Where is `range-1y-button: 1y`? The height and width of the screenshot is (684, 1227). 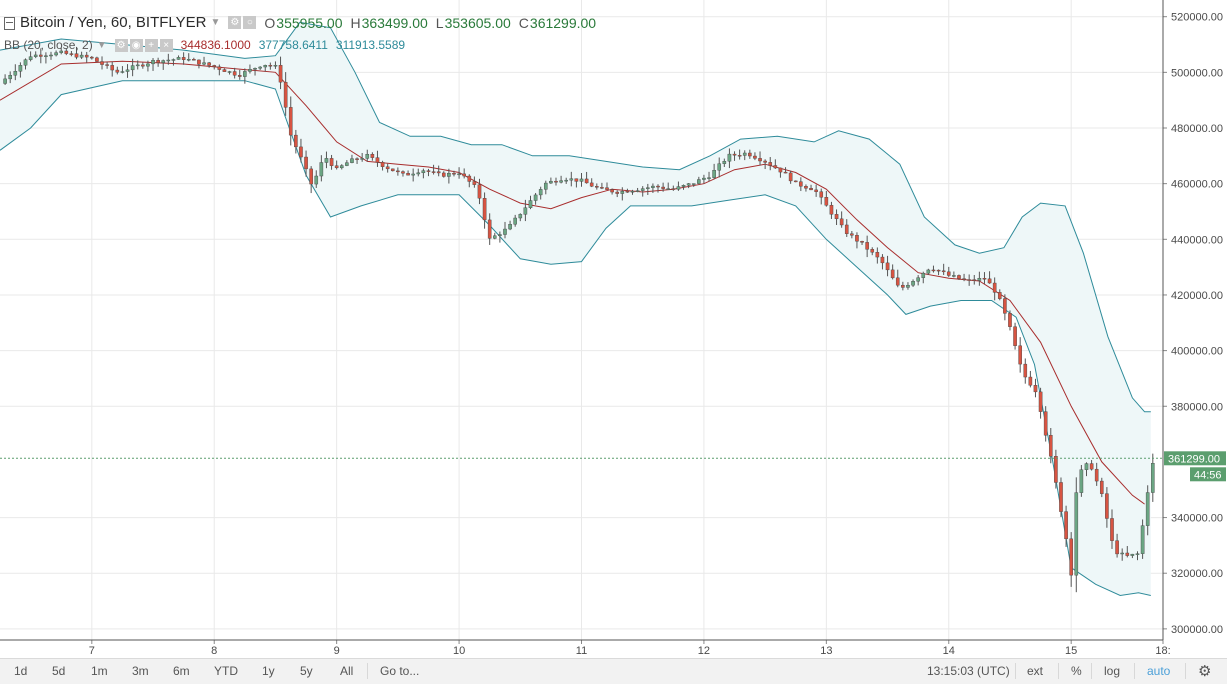
range-1y-button: 1y is located at coordinates (268, 671).